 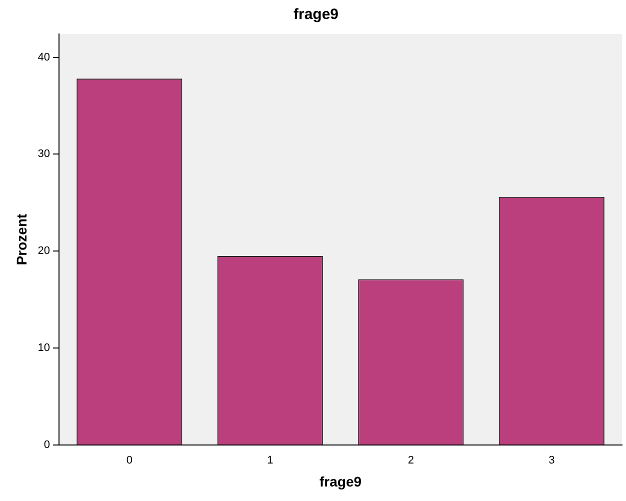 What do you see at coordinates (44, 57) in the screenshot?
I see `y-tick-label: 40` at bounding box center [44, 57].